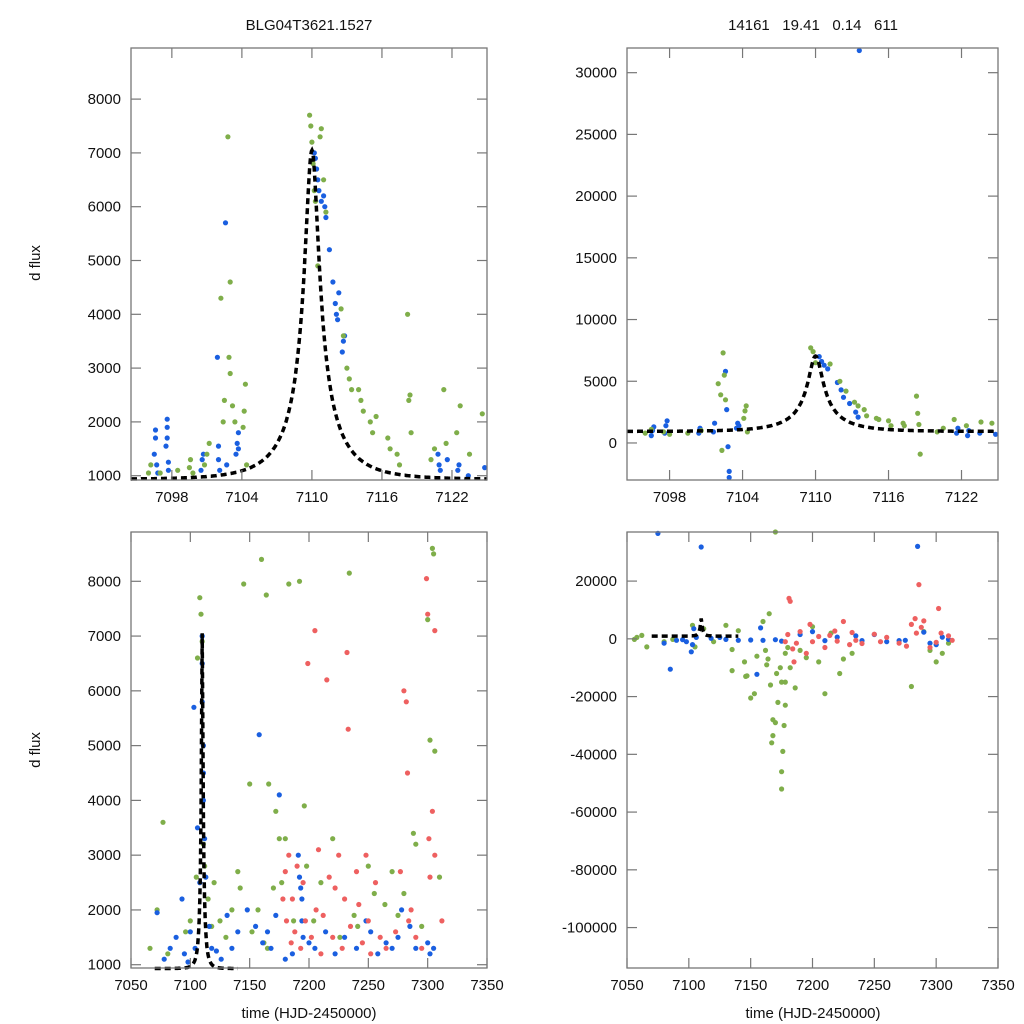 This screenshot has width=1024, height=1024. Describe the element at coordinates (688, 985) in the screenshot. I see `x-tick-label: 7100` at that location.